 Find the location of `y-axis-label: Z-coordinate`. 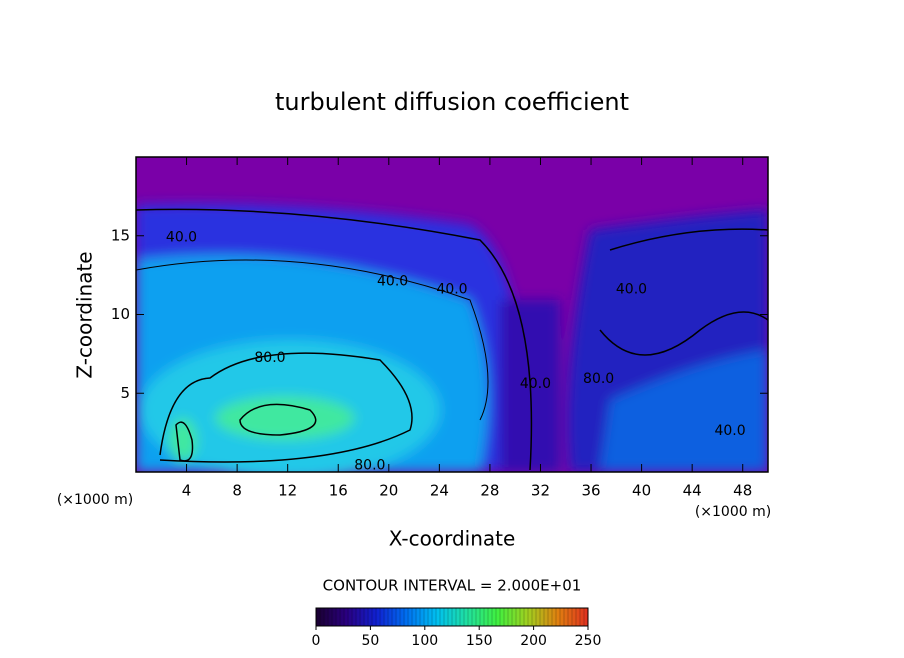

y-axis-label: Z-coordinate is located at coordinates (85, 314).